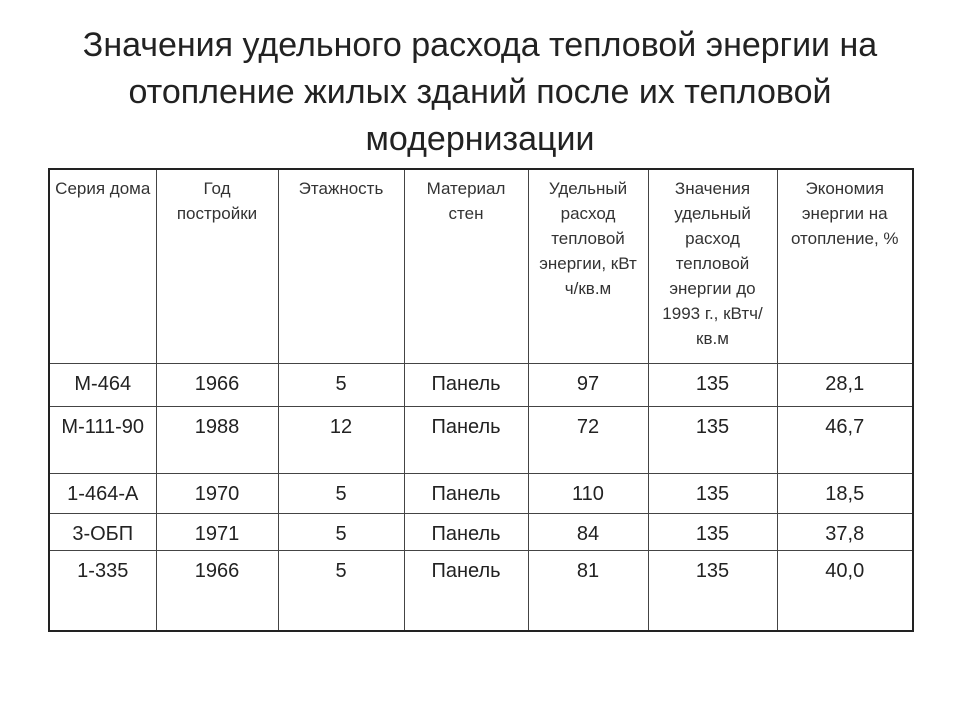 This screenshot has width=960, height=720. I want to click on column-header: Этажность, so click(341, 266).